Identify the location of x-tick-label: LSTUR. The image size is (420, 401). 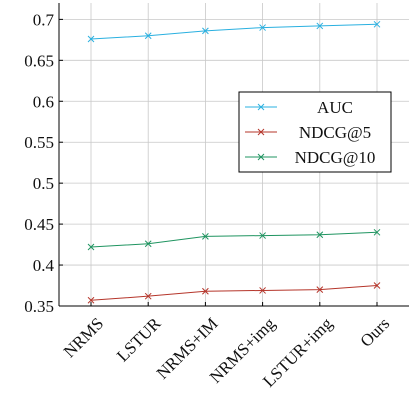
(139, 339).